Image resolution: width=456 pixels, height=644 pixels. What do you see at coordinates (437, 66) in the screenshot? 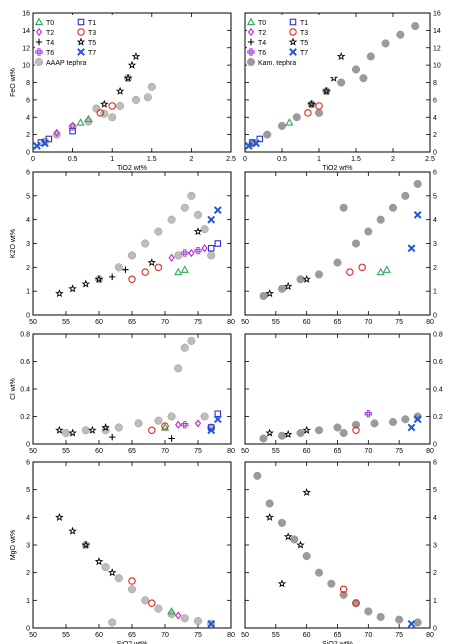
I see `y-tick-label: 10` at bounding box center [437, 66].